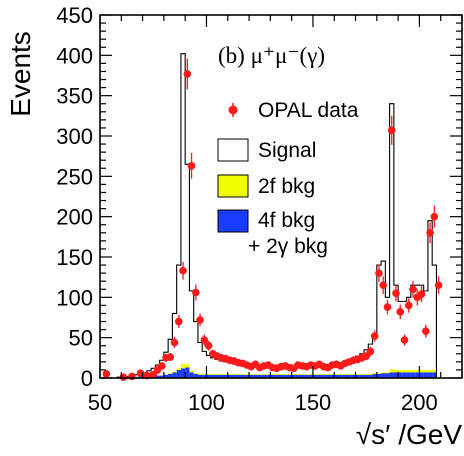 This screenshot has height=456, width=464. What do you see at coordinates (74, 15) in the screenshot?
I see `y-tick-label: 450` at bounding box center [74, 15].